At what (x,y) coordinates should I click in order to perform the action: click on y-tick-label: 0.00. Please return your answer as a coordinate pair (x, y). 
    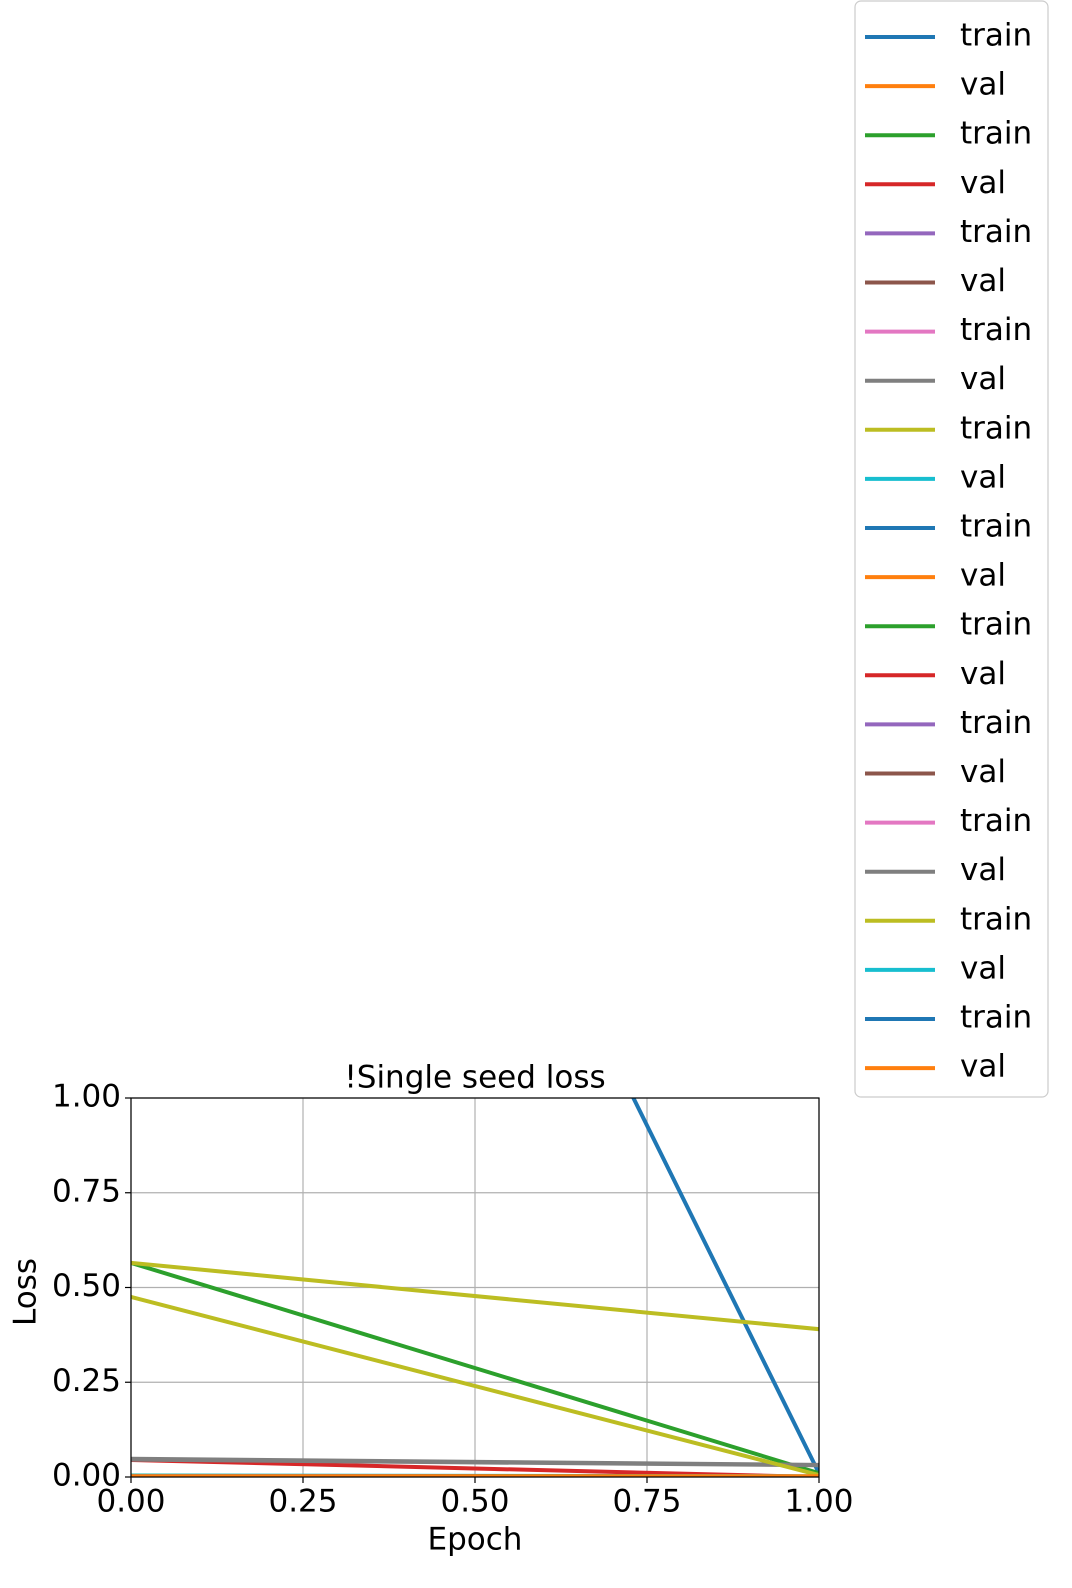
    Looking at the image, I should click on (86, 1476).